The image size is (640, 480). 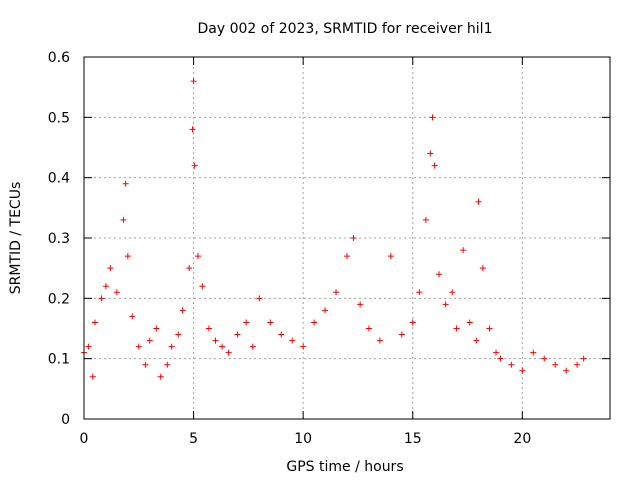 What do you see at coordinates (59, 299) in the screenshot?
I see `y-tick-label: 0.2` at bounding box center [59, 299].